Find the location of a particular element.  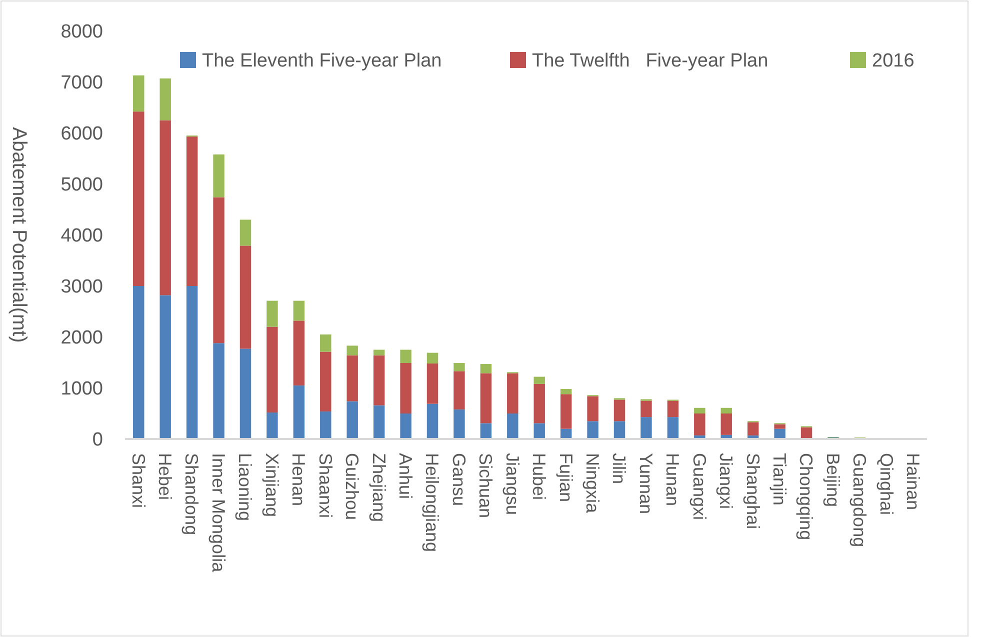

x-tick-label: Zhejiang is located at coordinates (378, 487).